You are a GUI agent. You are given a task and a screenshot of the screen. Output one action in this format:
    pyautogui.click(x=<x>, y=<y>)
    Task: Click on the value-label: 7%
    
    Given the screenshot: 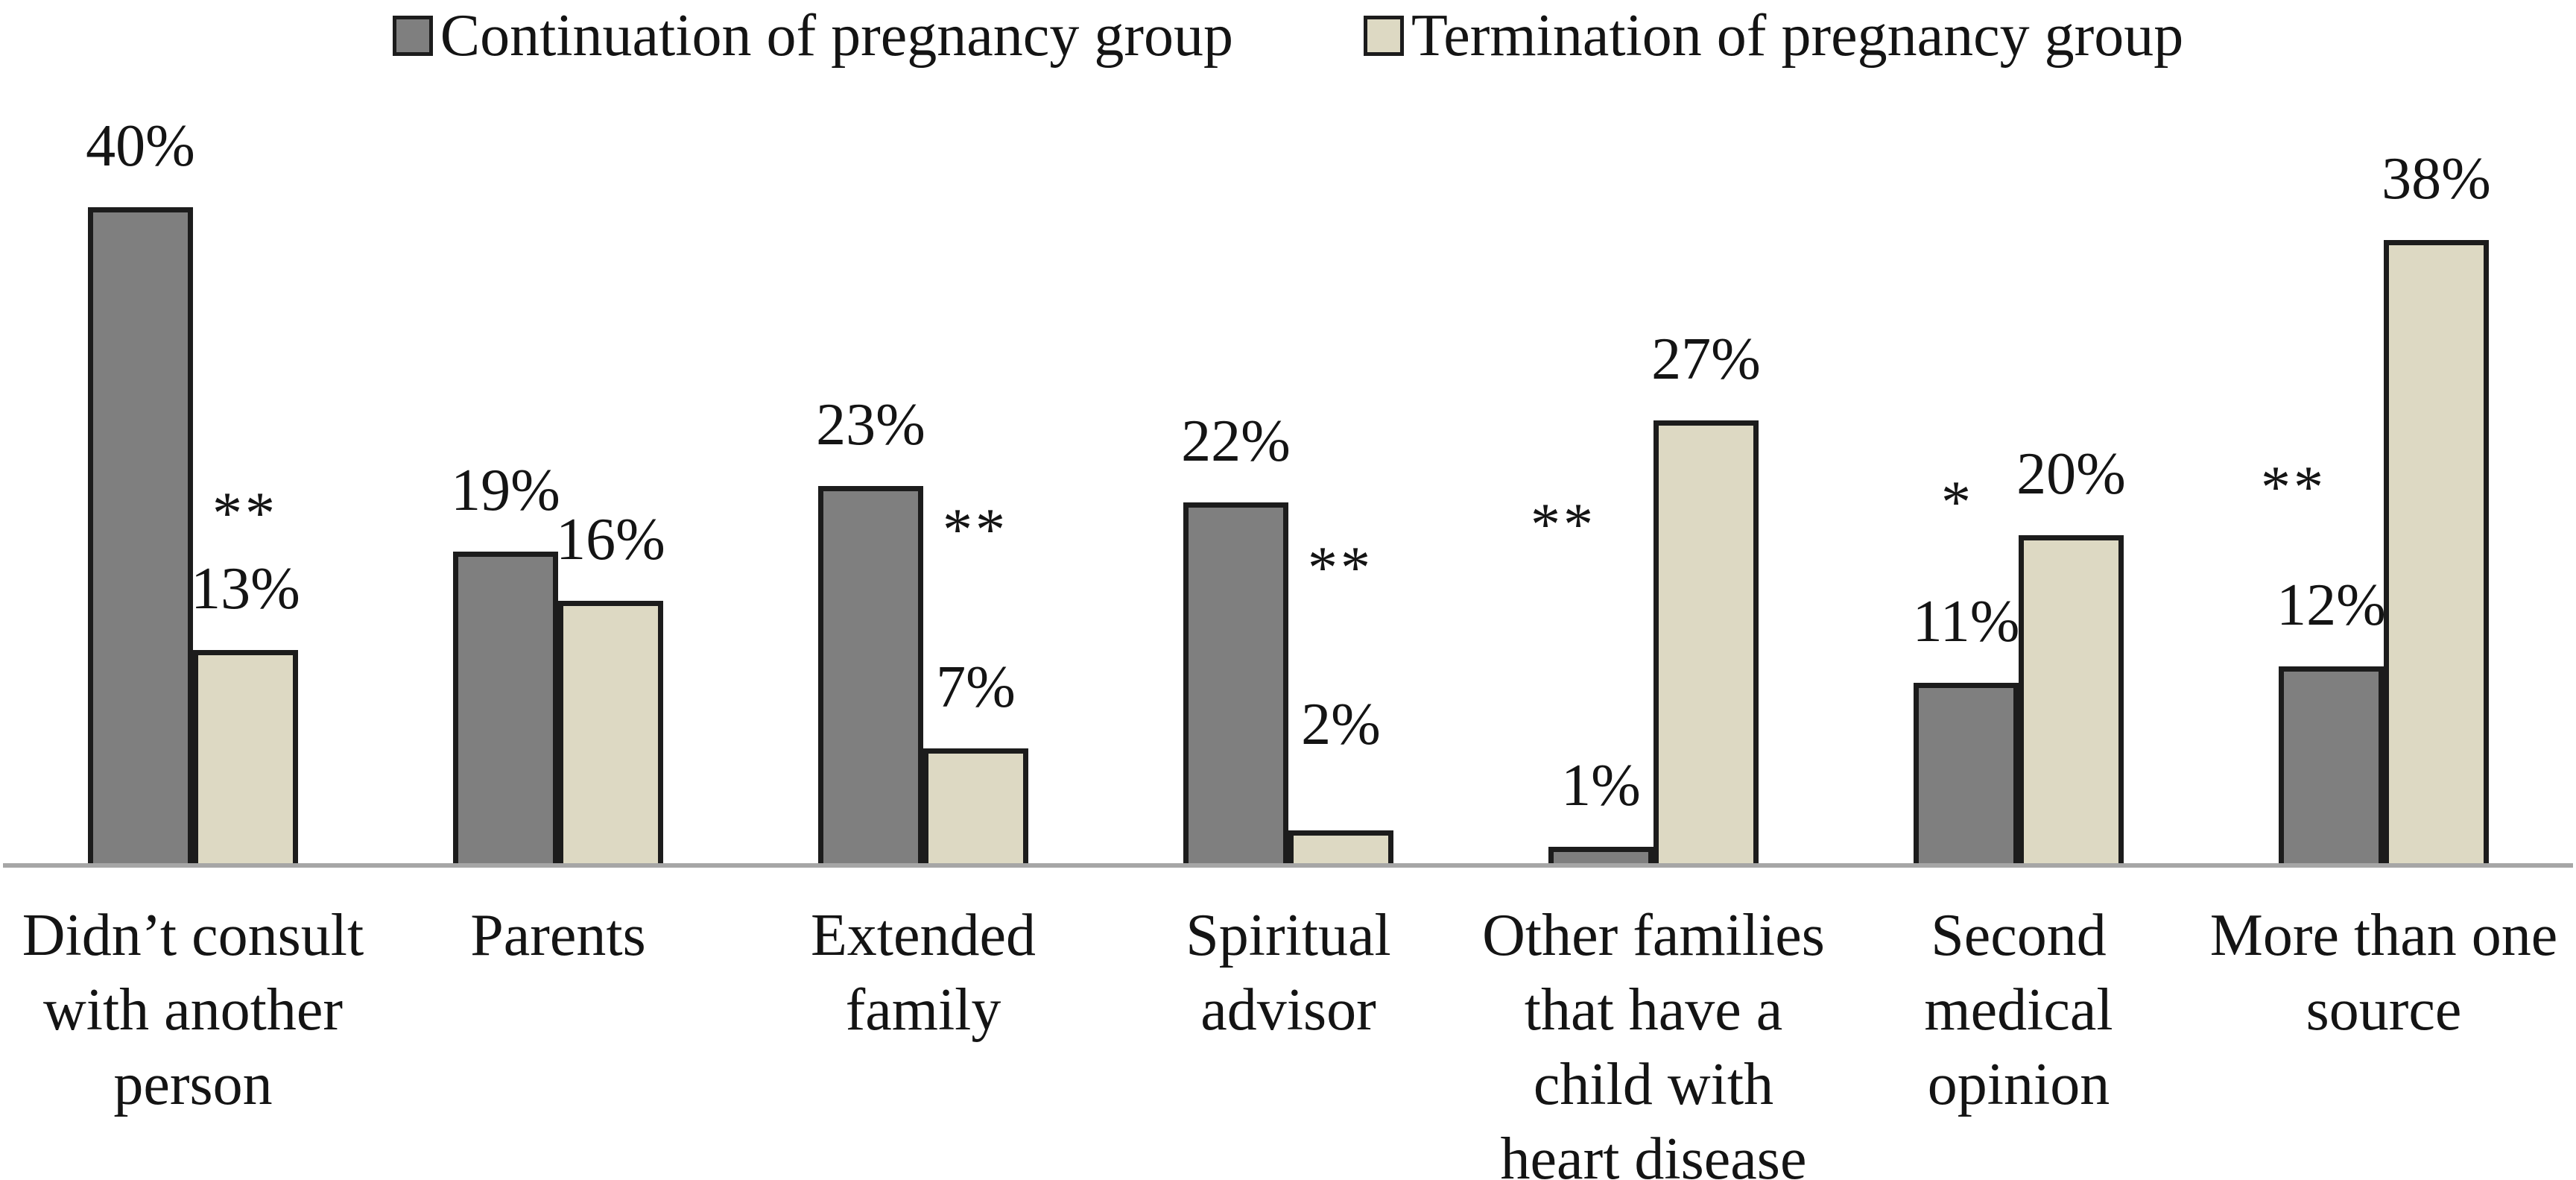 What is the action you would take?
    pyautogui.click(x=976, y=687)
    